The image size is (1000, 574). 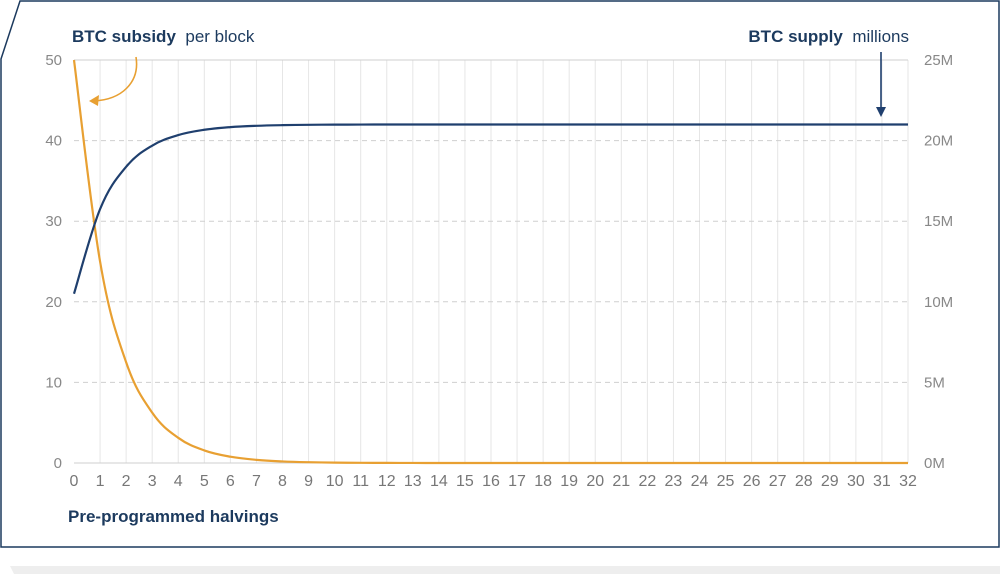 What do you see at coordinates (934, 382) in the screenshot?
I see `y-tick-right: 5M` at bounding box center [934, 382].